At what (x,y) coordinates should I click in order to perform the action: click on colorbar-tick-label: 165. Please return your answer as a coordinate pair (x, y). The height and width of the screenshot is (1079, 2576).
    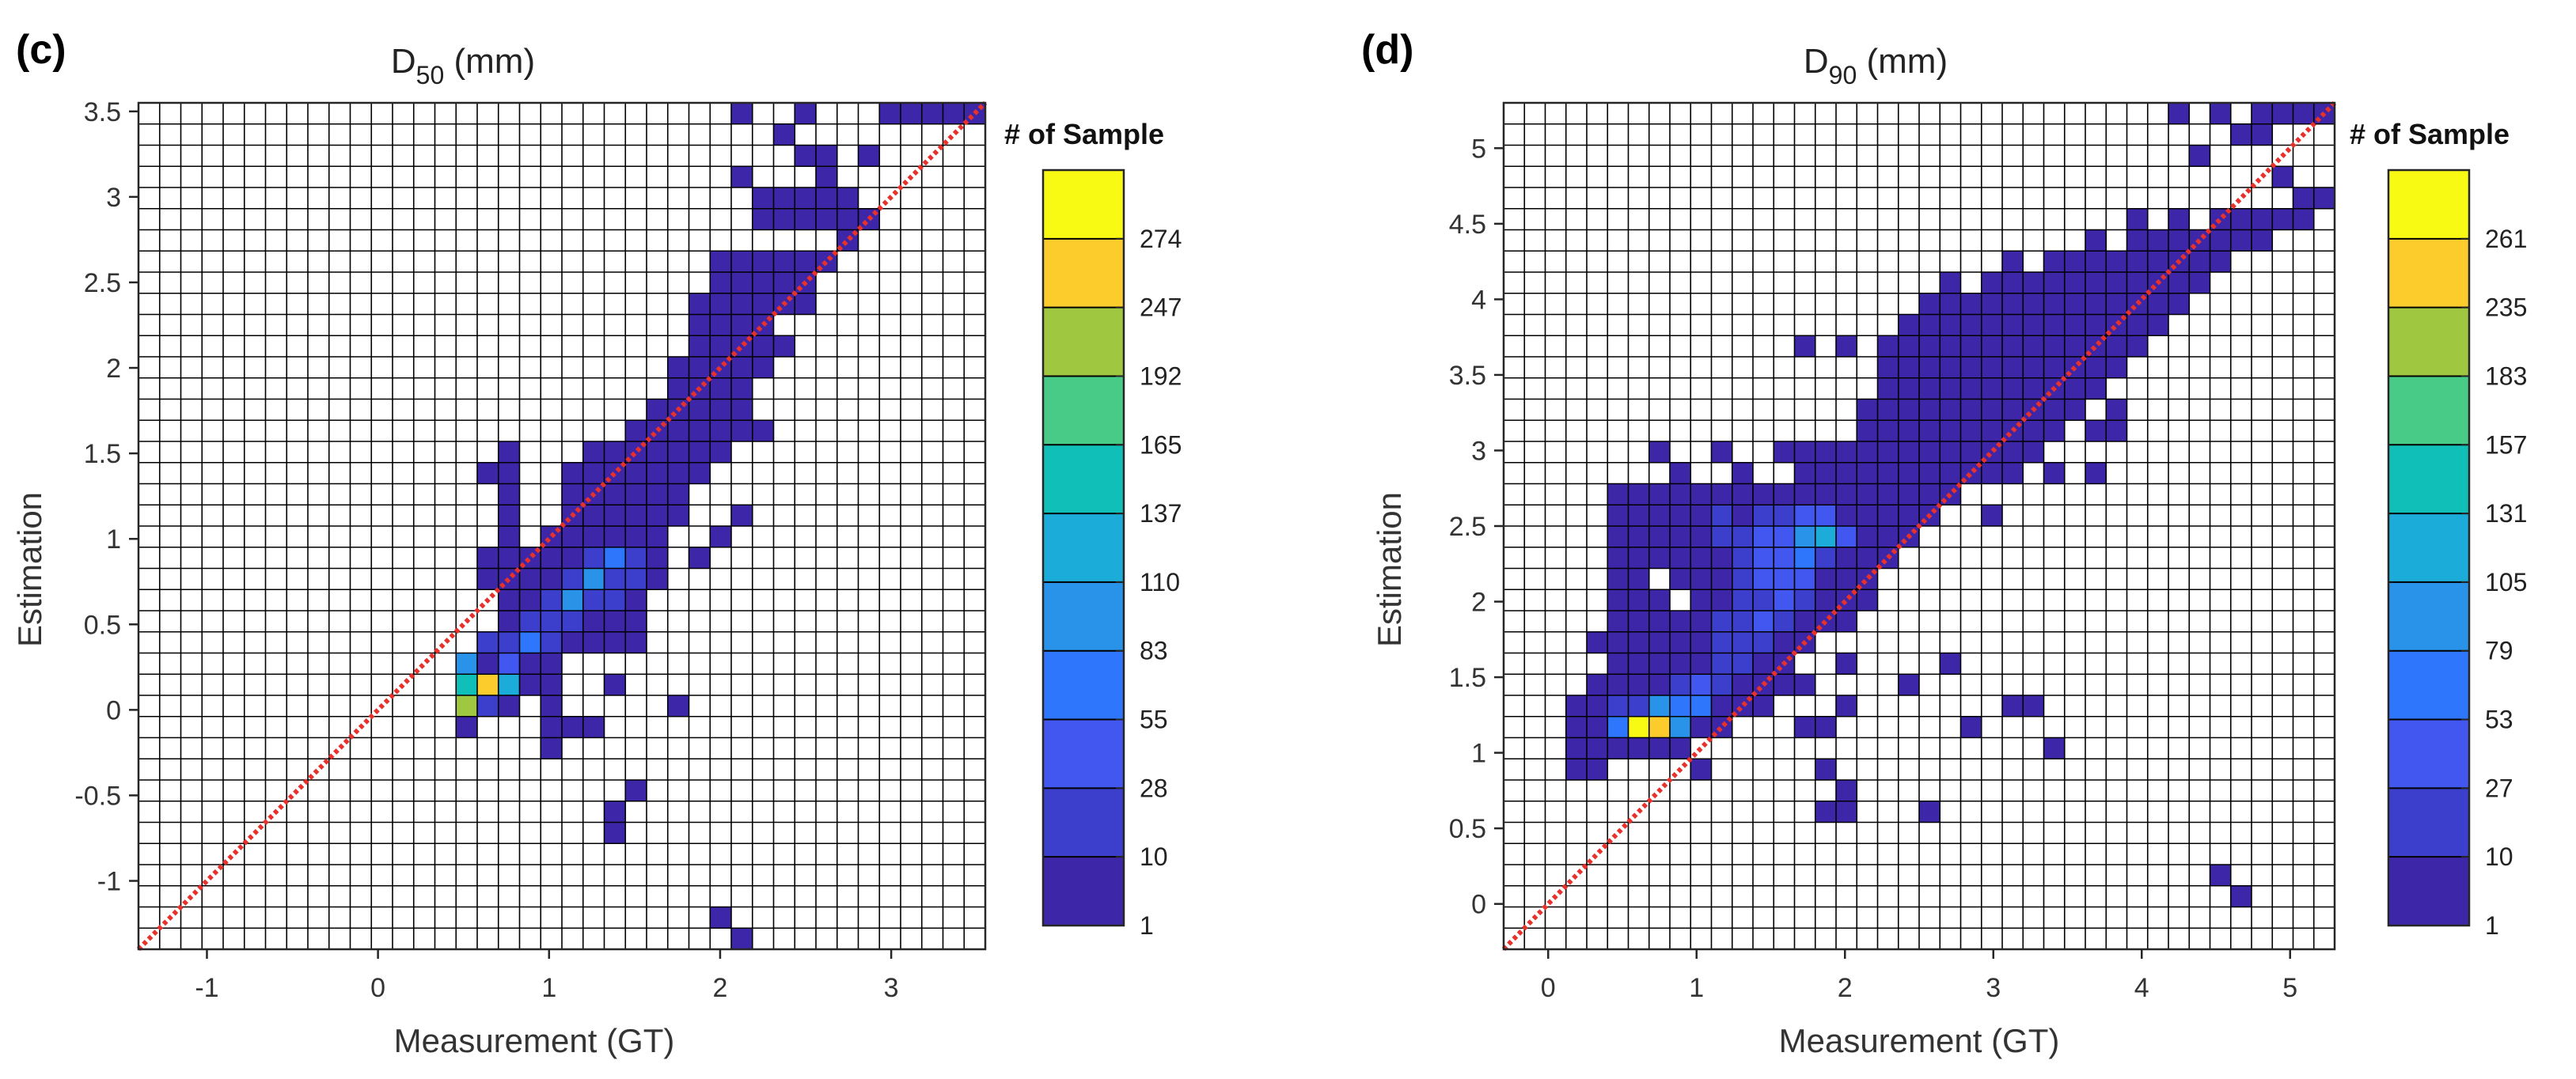
    Looking at the image, I should click on (1161, 444).